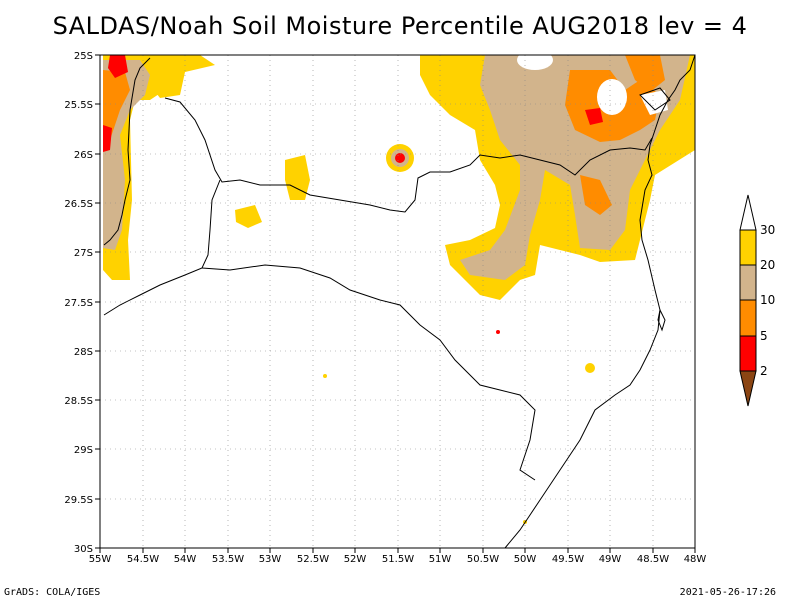 This screenshot has width=800, height=600. What do you see at coordinates (228, 559) in the screenshot?
I see `x-label: 53.5W` at bounding box center [228, 559].